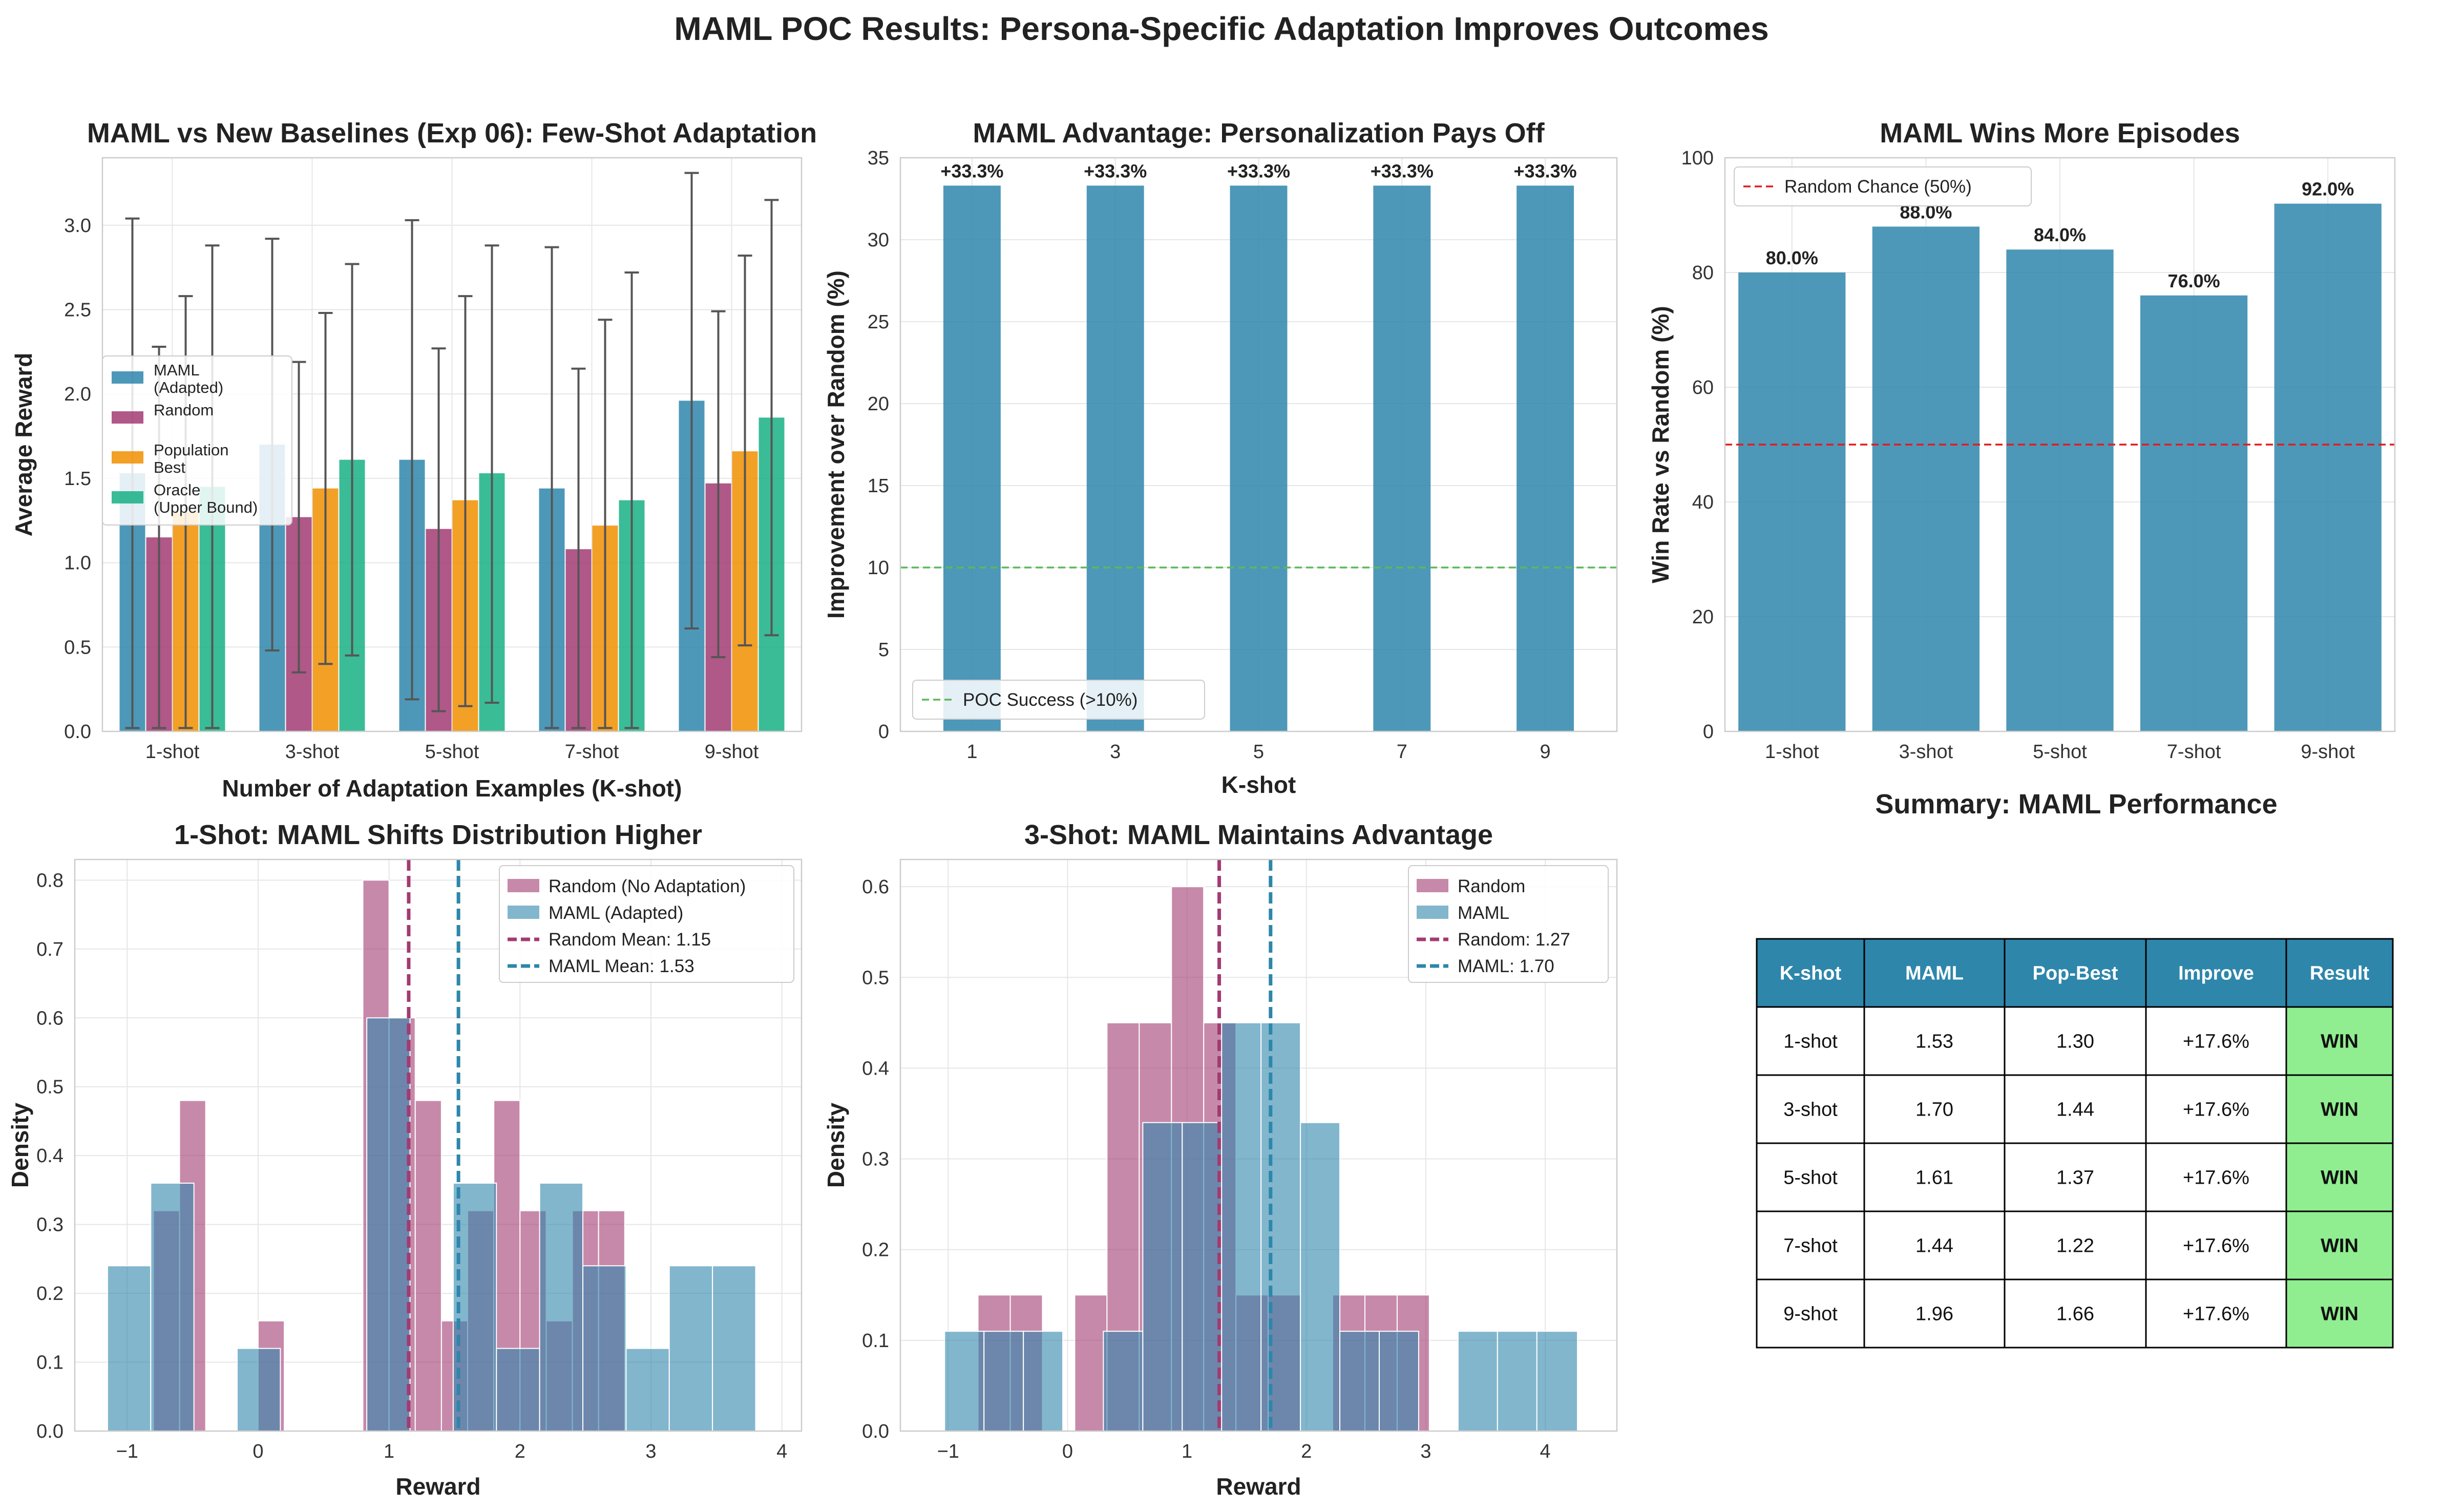 The image size is (2443, 1512). What do you see at coordinates (206, 498) in the screenshot?
I see `p1-legend-label: Oracle (Upper Bound)` at bounding box center [206, 498].